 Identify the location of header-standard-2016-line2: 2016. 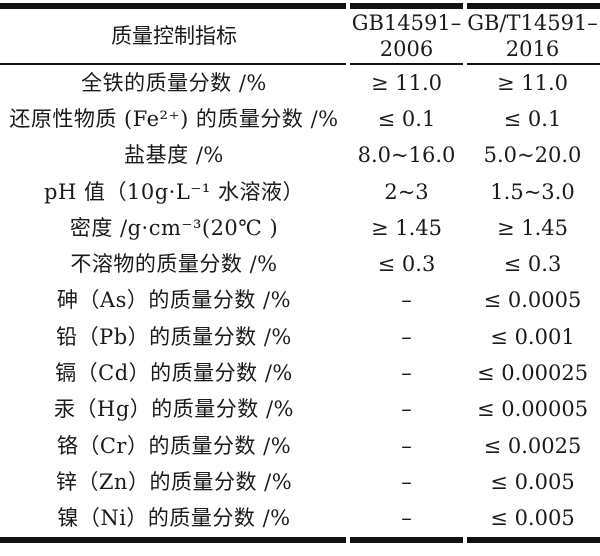
(532, 49).